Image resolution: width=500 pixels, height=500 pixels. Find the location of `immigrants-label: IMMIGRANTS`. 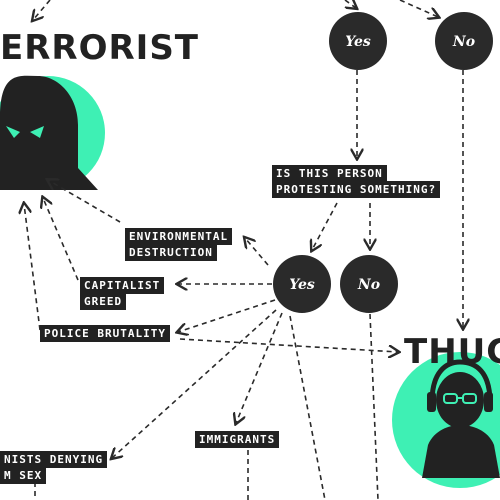

immigrants-label: IMMIGRANTS is located at coordinates (237, 439).